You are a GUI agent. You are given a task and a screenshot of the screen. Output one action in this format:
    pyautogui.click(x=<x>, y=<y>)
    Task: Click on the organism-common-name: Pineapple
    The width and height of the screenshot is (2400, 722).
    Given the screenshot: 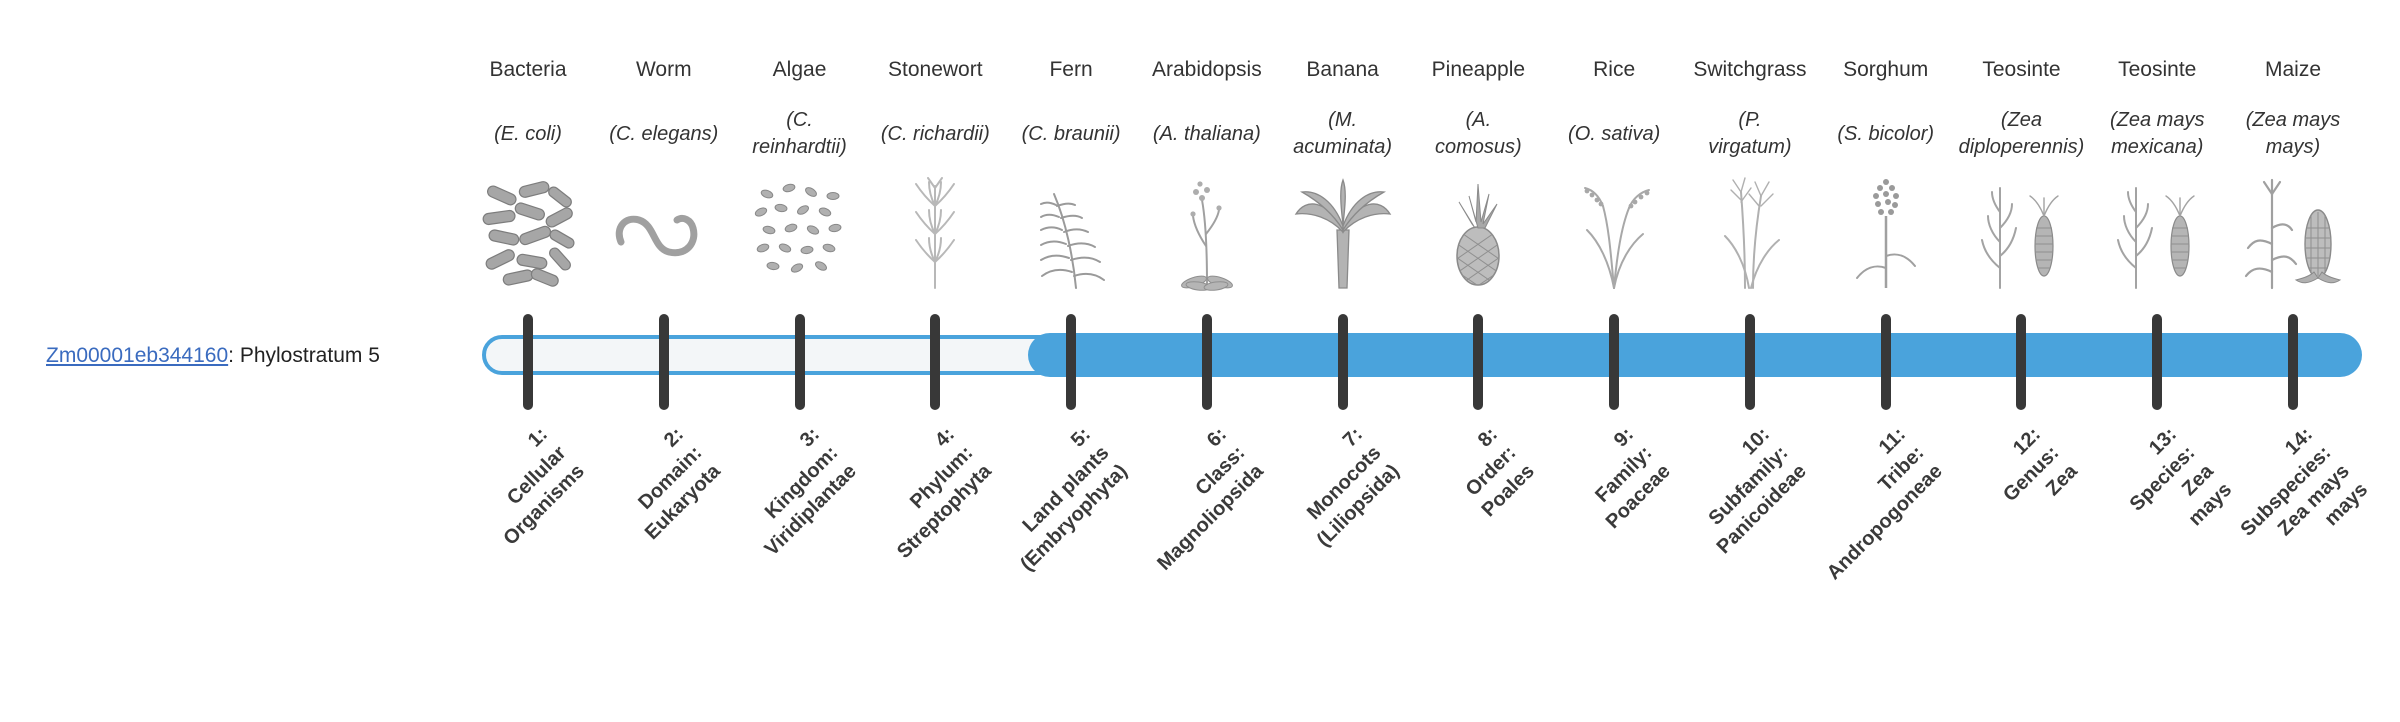 What is the action you would take?
    pyautogui.click(x=1478, y=69)
    